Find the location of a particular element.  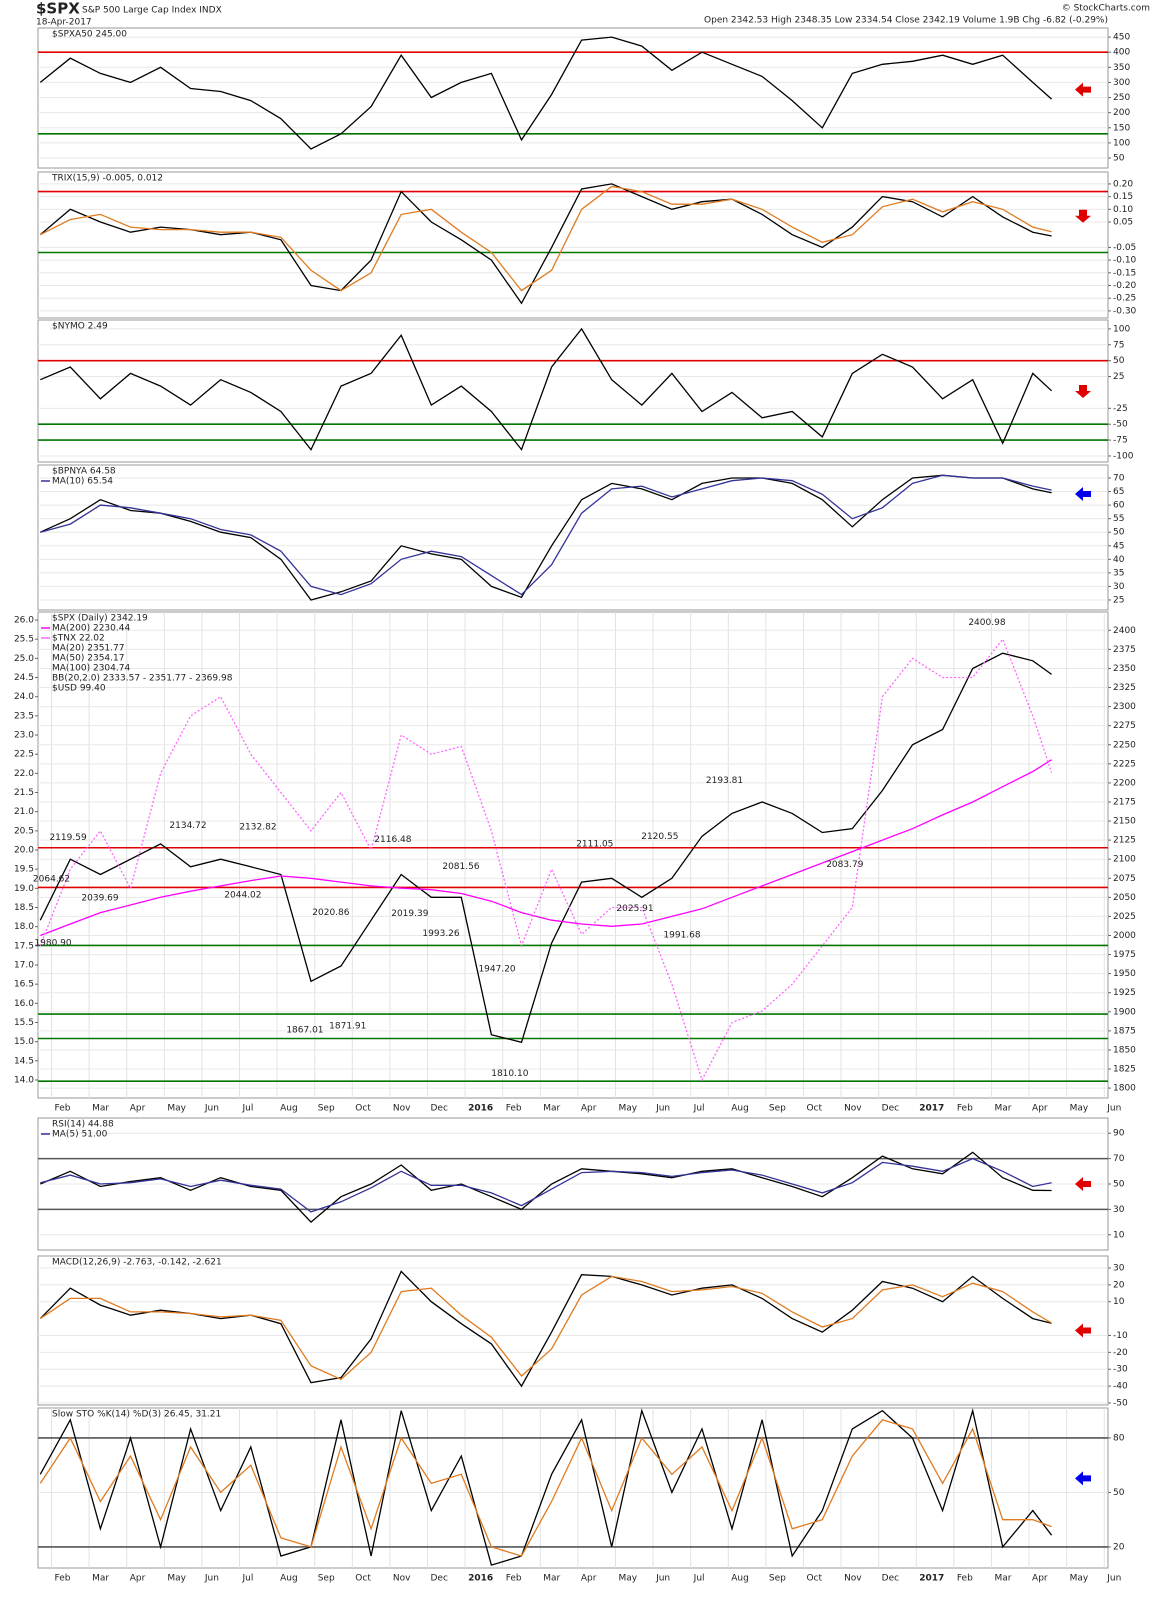

x-tick-label: Dec is located at coordinates (890, 1109).